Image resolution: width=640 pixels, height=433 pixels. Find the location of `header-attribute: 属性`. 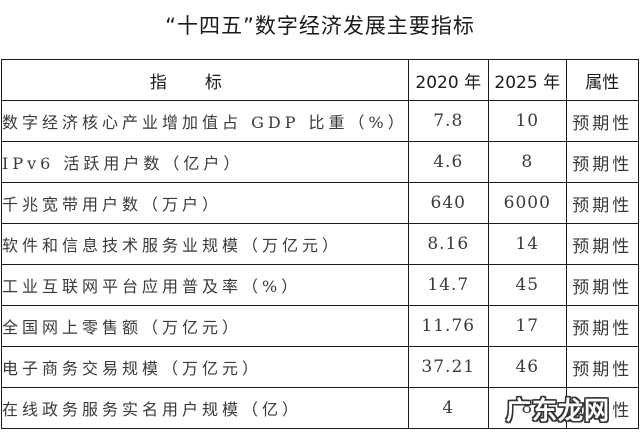

header-attribute: 属性 is located at coordinates (602, 80).